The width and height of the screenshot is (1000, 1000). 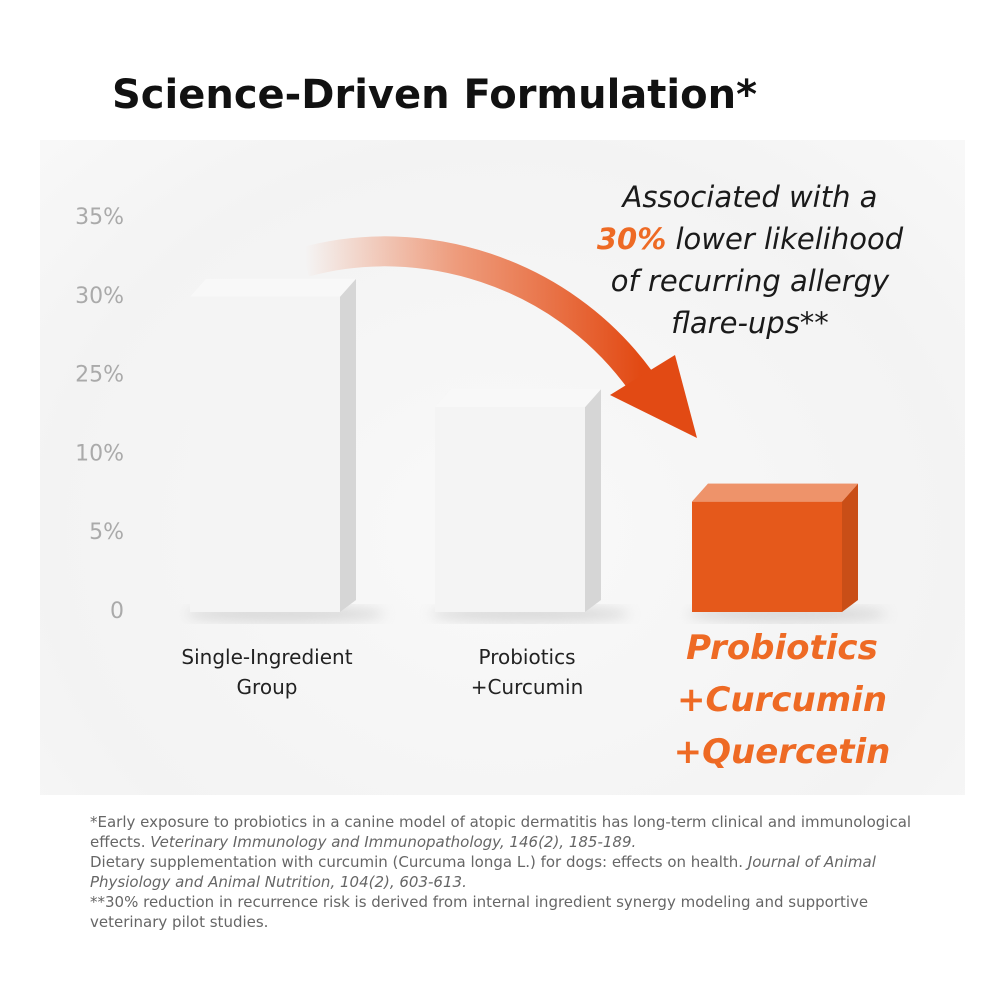 What do you see at coordinates (99, 375) in the screenshot?
I see `y-tick-label: 25%` at bounding box center [99, 375].